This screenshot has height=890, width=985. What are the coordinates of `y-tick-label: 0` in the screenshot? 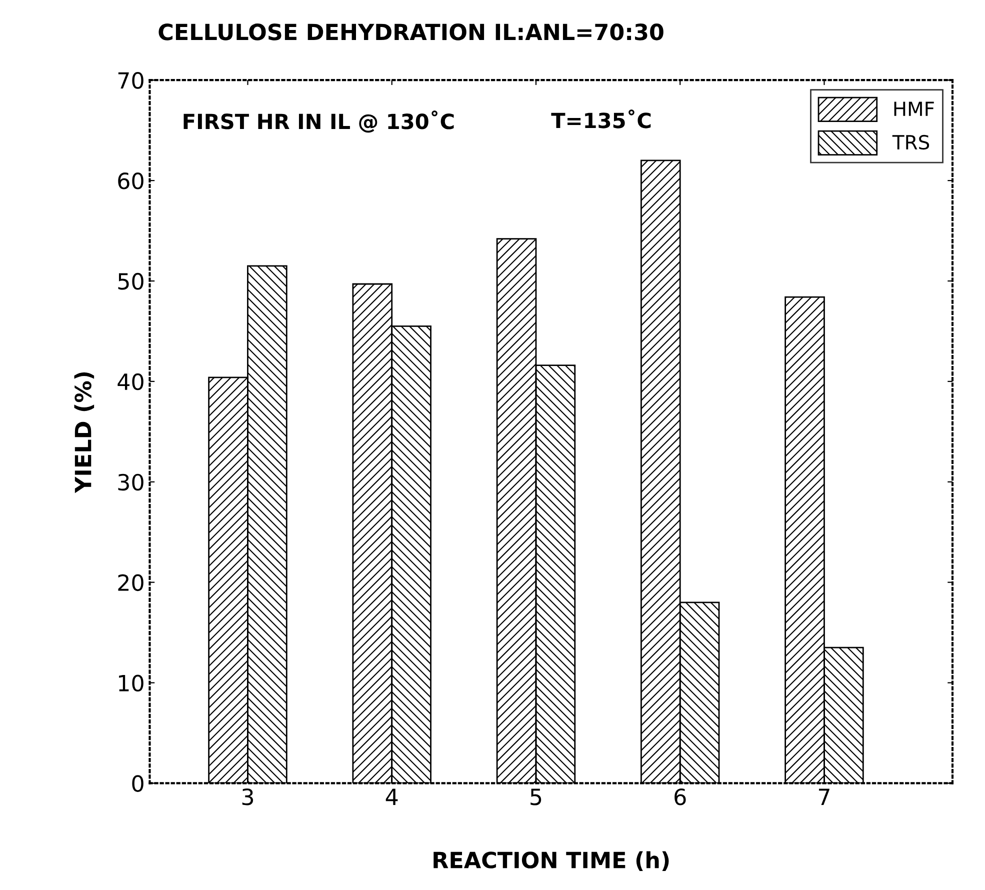 It's located at (138, 783).